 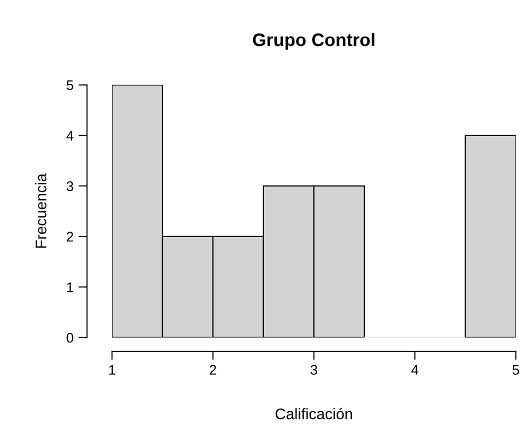 What do you see at coordinates (70, 337) in the screenshot?
I see `y-tick-label: 0` at bounding box center [70, 337].